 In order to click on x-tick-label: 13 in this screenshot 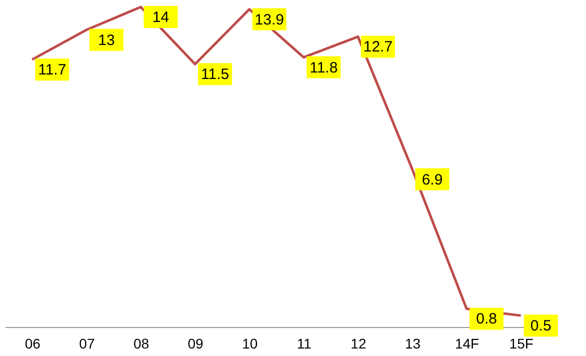, I will do `click(412, 344)`.